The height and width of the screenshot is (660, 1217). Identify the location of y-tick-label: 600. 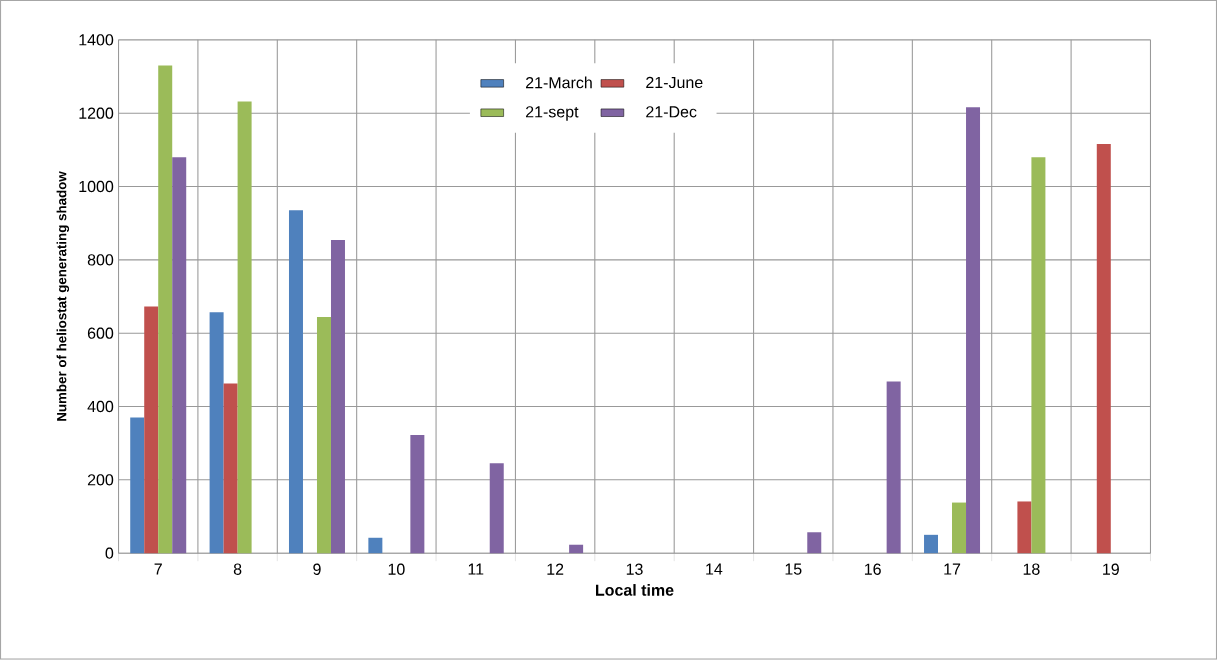
(100, 333).